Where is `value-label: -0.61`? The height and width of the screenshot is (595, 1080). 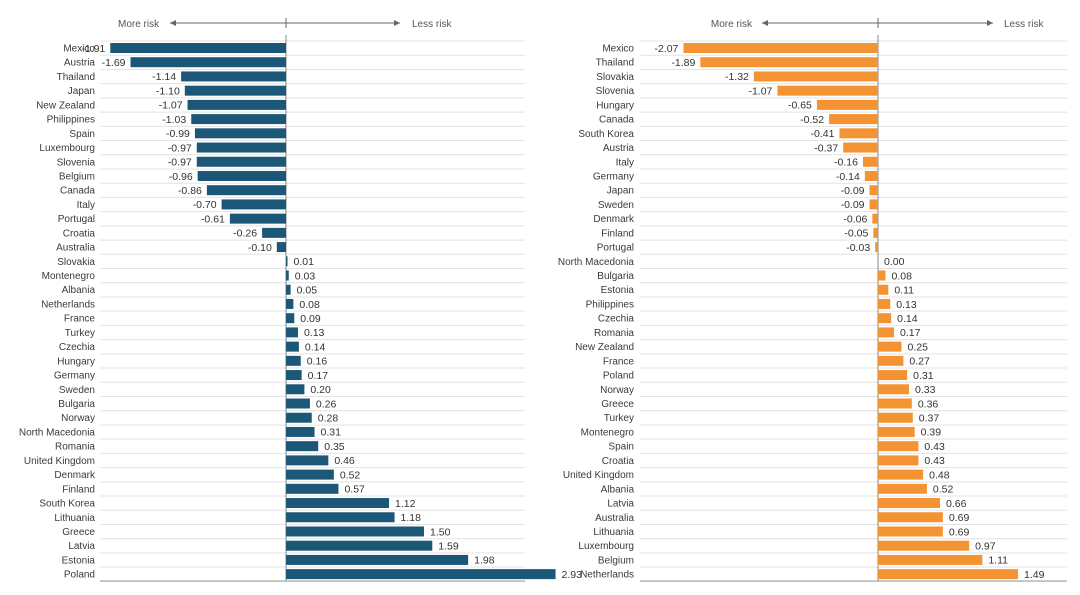
value-label: -0.61 is located at coordinates (213, 219).